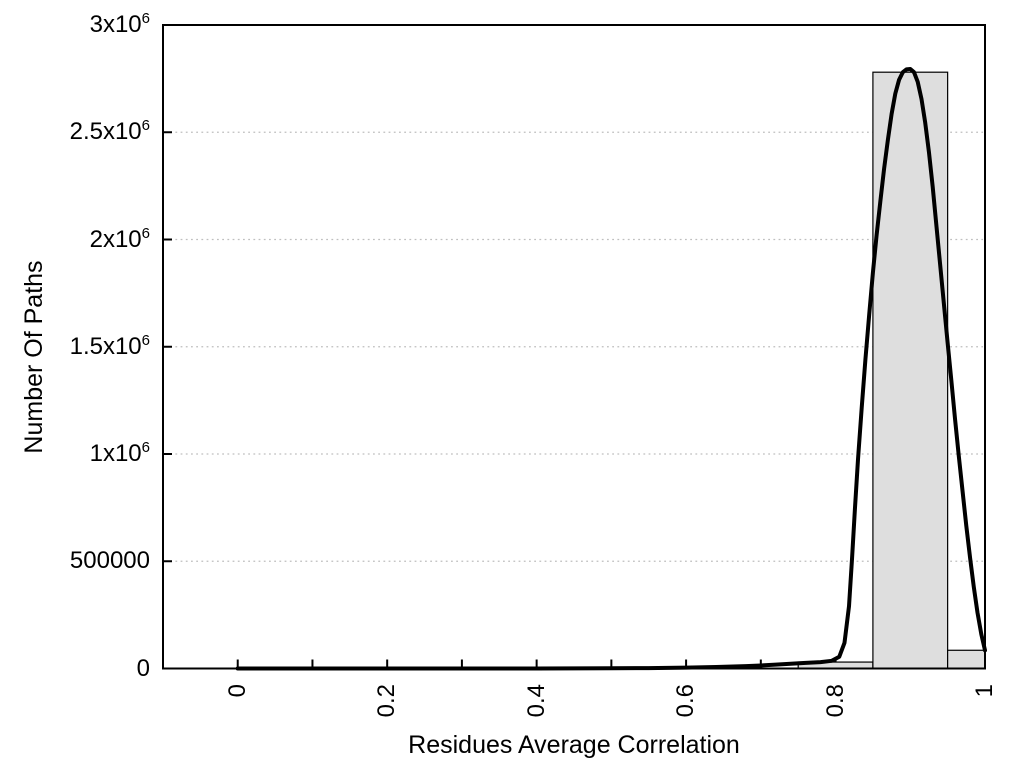 The image size is (1024, 768). What do you see at coordinates (109, 131) in the screenshot?
I see `y-tick-label: 2.5x10⁶` at bounding box center [109, 131].